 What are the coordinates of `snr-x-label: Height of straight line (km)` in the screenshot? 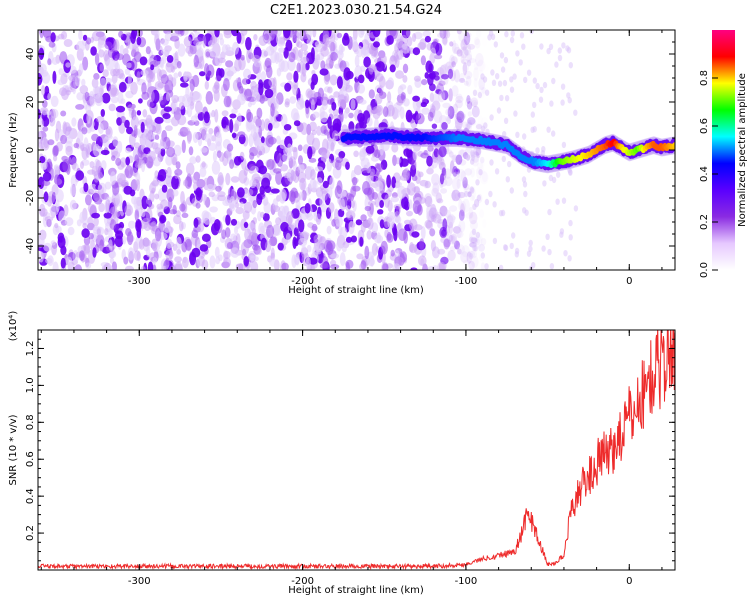 It's located at (356, 590).